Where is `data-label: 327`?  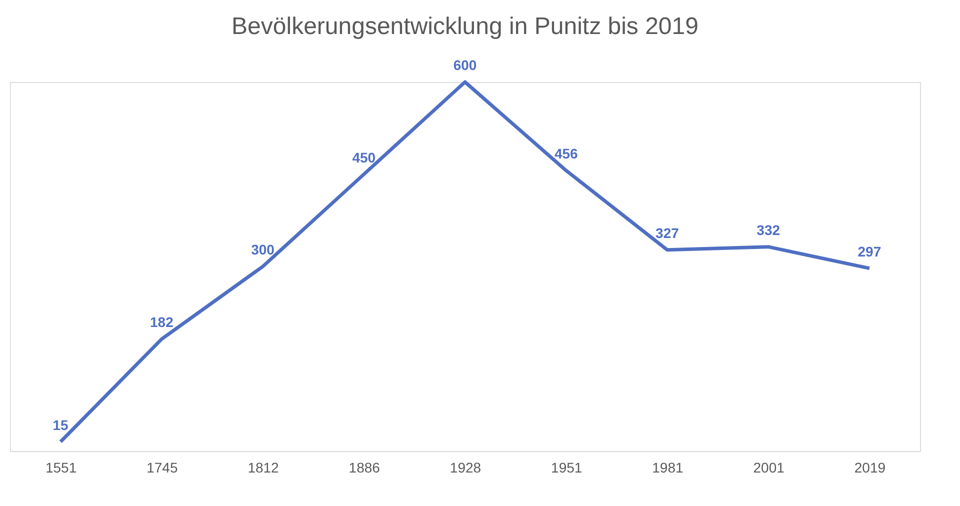 data-label: 327 is located at coordinates (668, 232).